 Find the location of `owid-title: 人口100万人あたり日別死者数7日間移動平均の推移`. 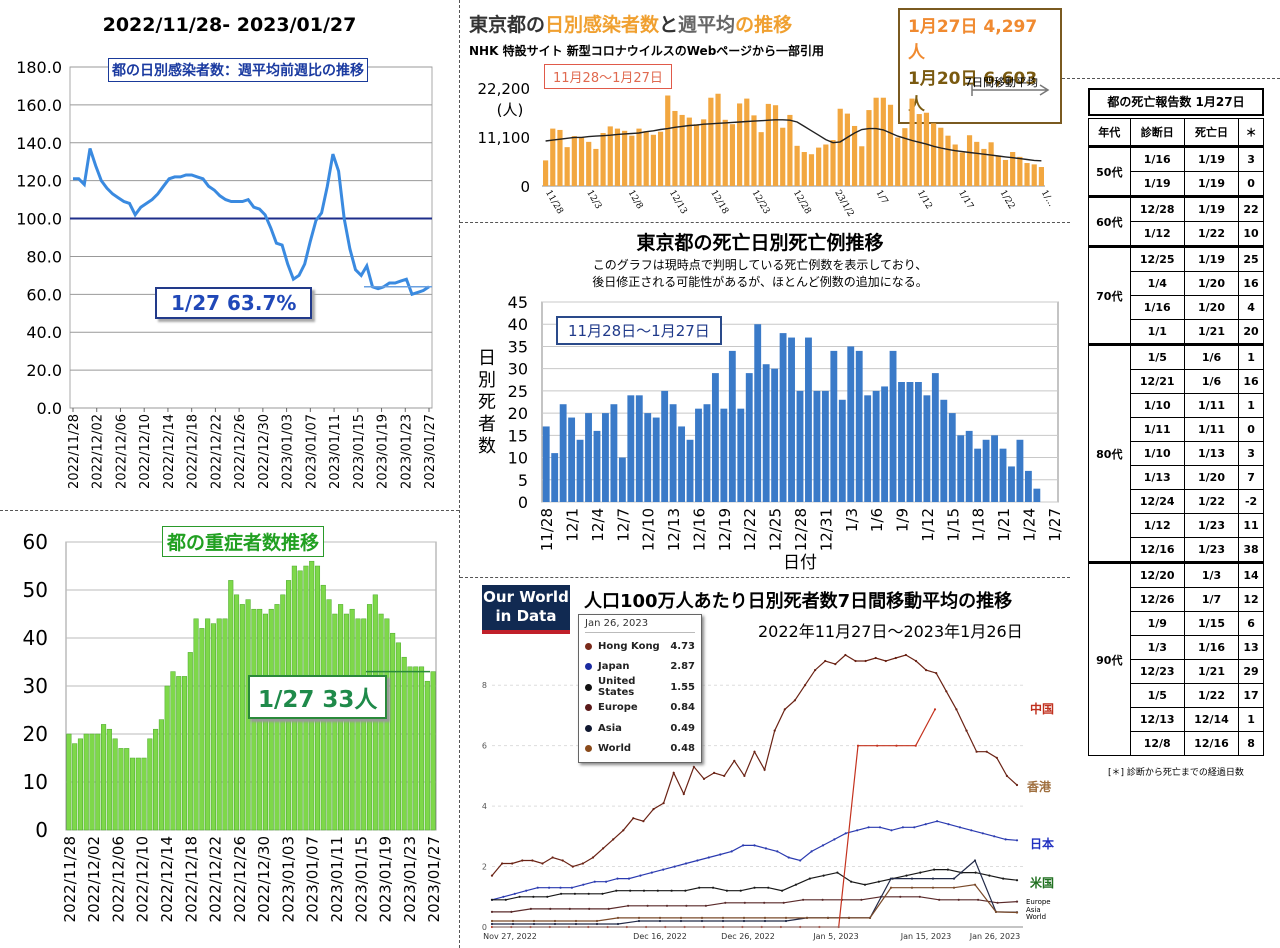

owid-title: 人口100万人あたり日別死者数7日間移動平均の推移 is located at coordinates (798, 601).